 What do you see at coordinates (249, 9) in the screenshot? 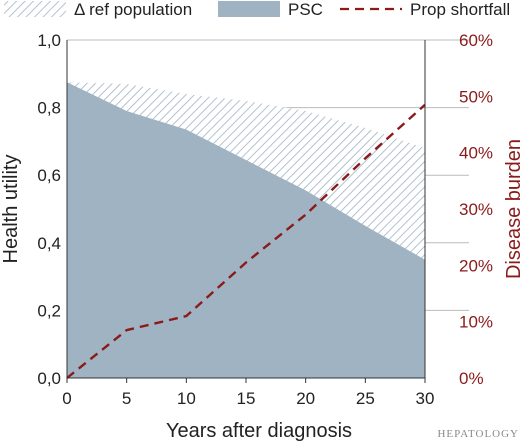
I see `legend-swatch-psc` at bounding box center [249, 9].